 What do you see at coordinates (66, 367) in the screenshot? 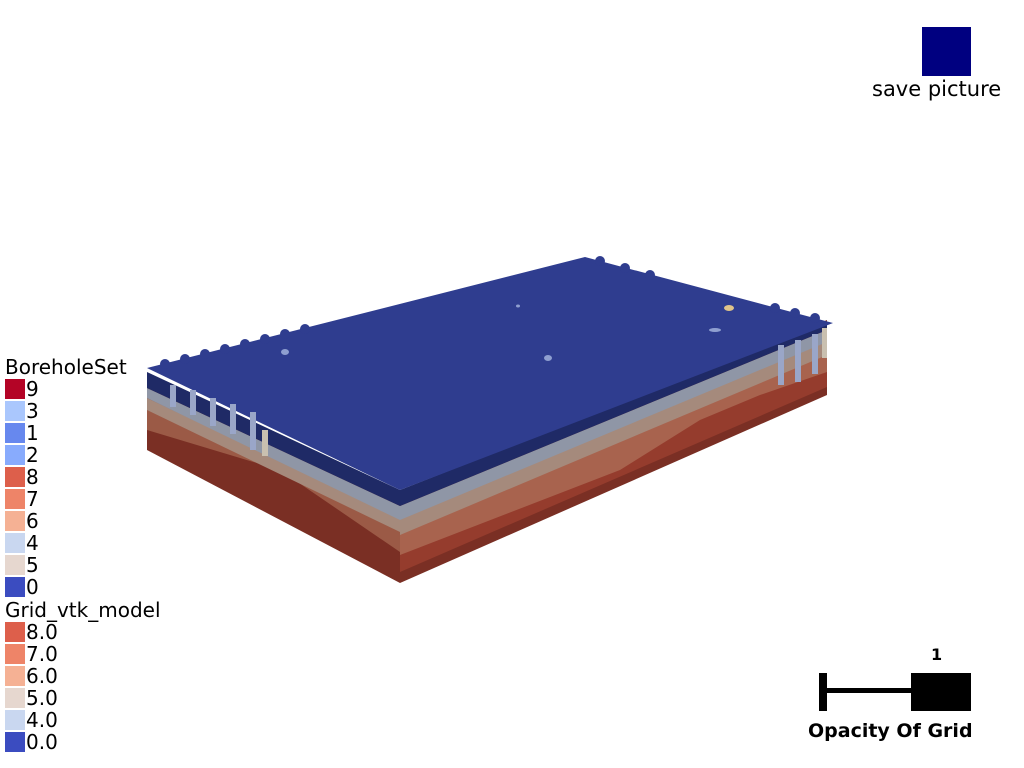
I see `borehole-legend-title: BoreholeSet` at bounding box center [66, 367].